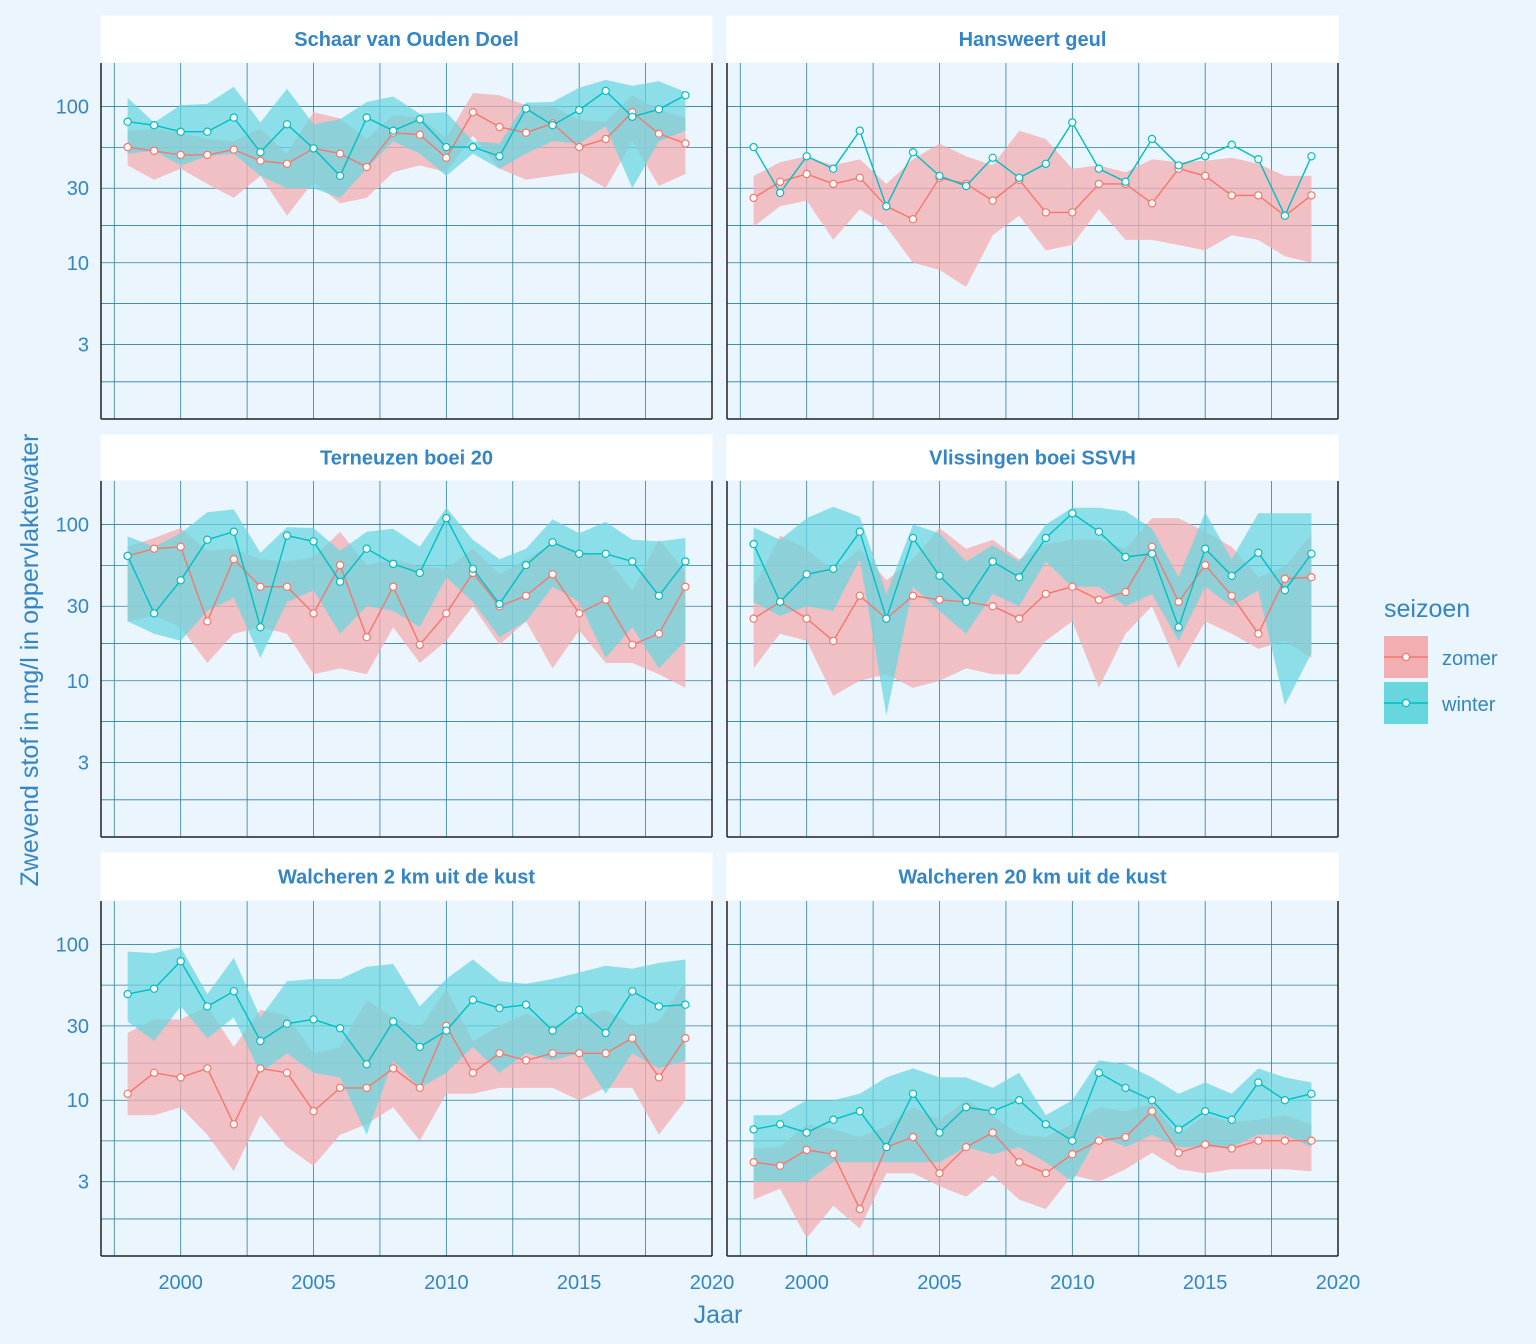 The height and width of the screenshot is (1344, 1536). Describe the element at coordinates (1441, 659) in the screenshot. I see `legend: seizoen zomer winter` at that location.